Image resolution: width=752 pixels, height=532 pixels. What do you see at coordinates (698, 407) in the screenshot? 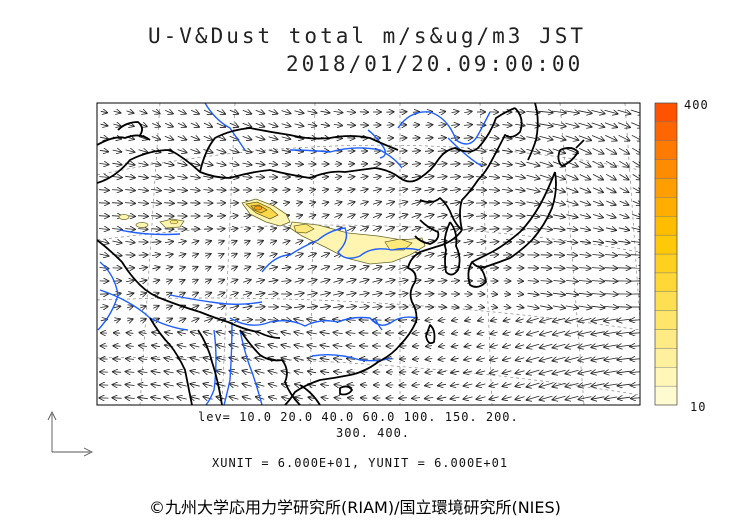
I see `colorbar-min-label: 10` at bounding box center [698, 407].